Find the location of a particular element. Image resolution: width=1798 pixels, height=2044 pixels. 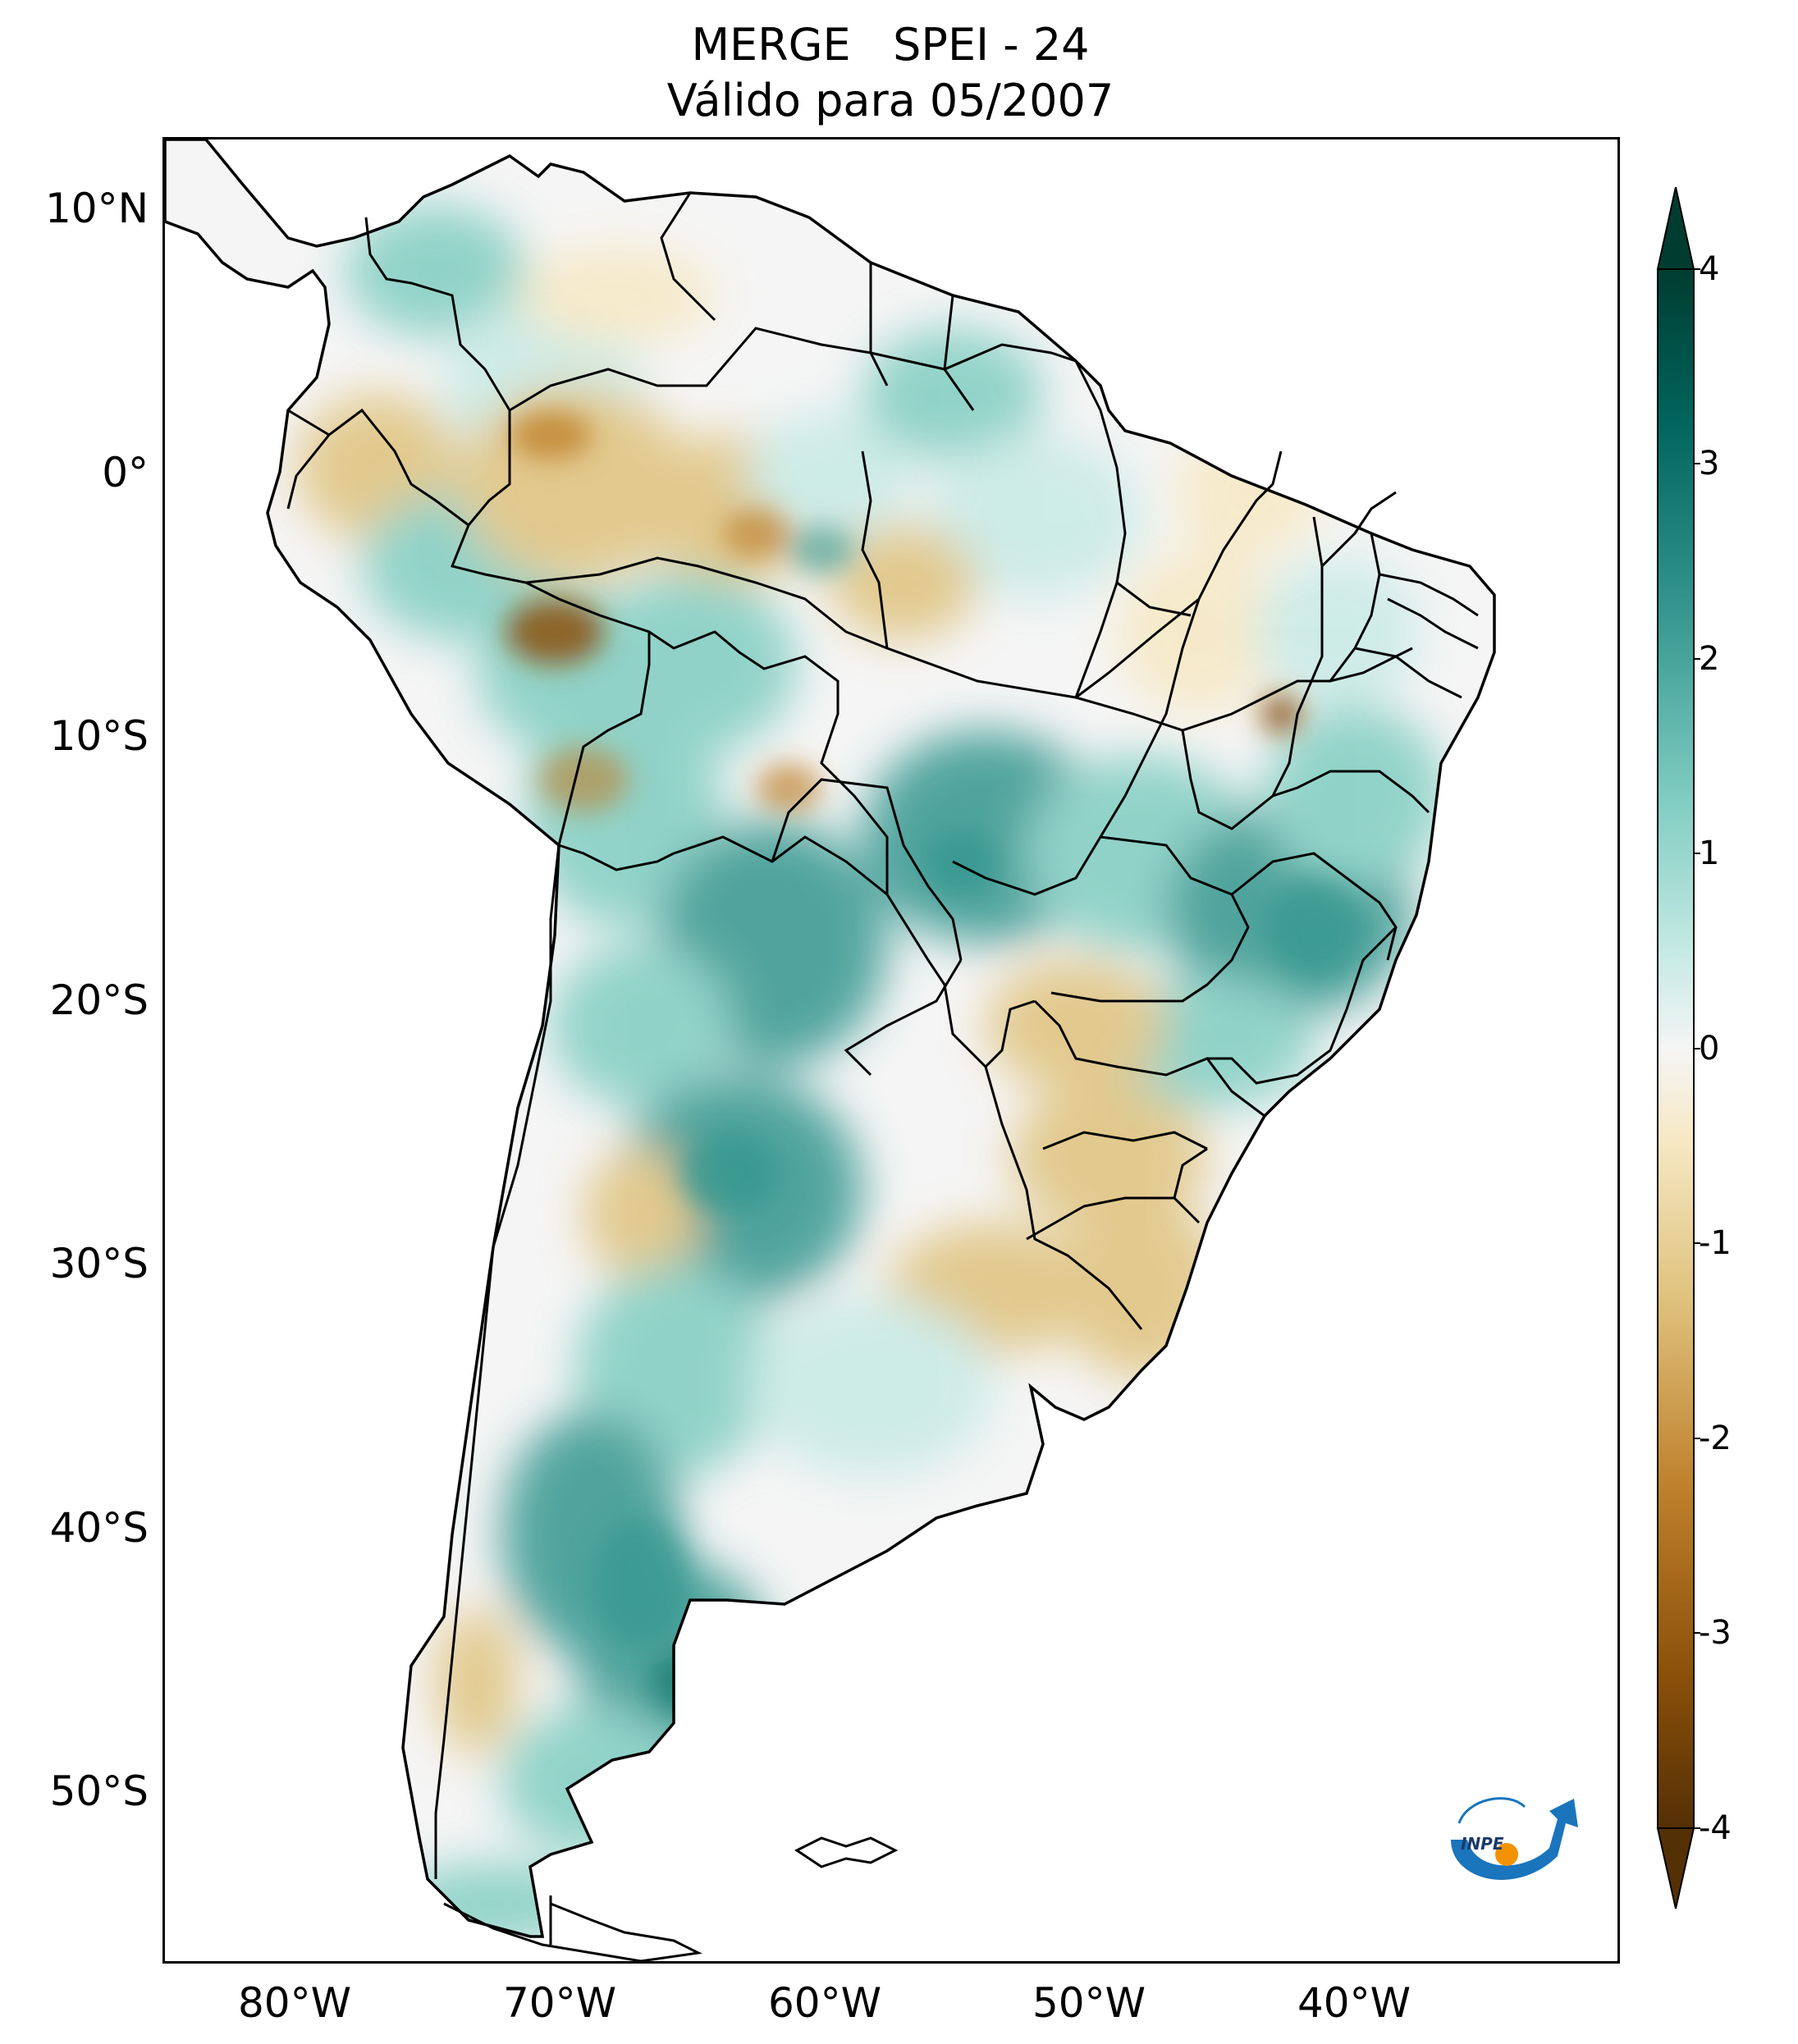

colorbar-tick-4: 4 is located at coordinates (1709, 269).